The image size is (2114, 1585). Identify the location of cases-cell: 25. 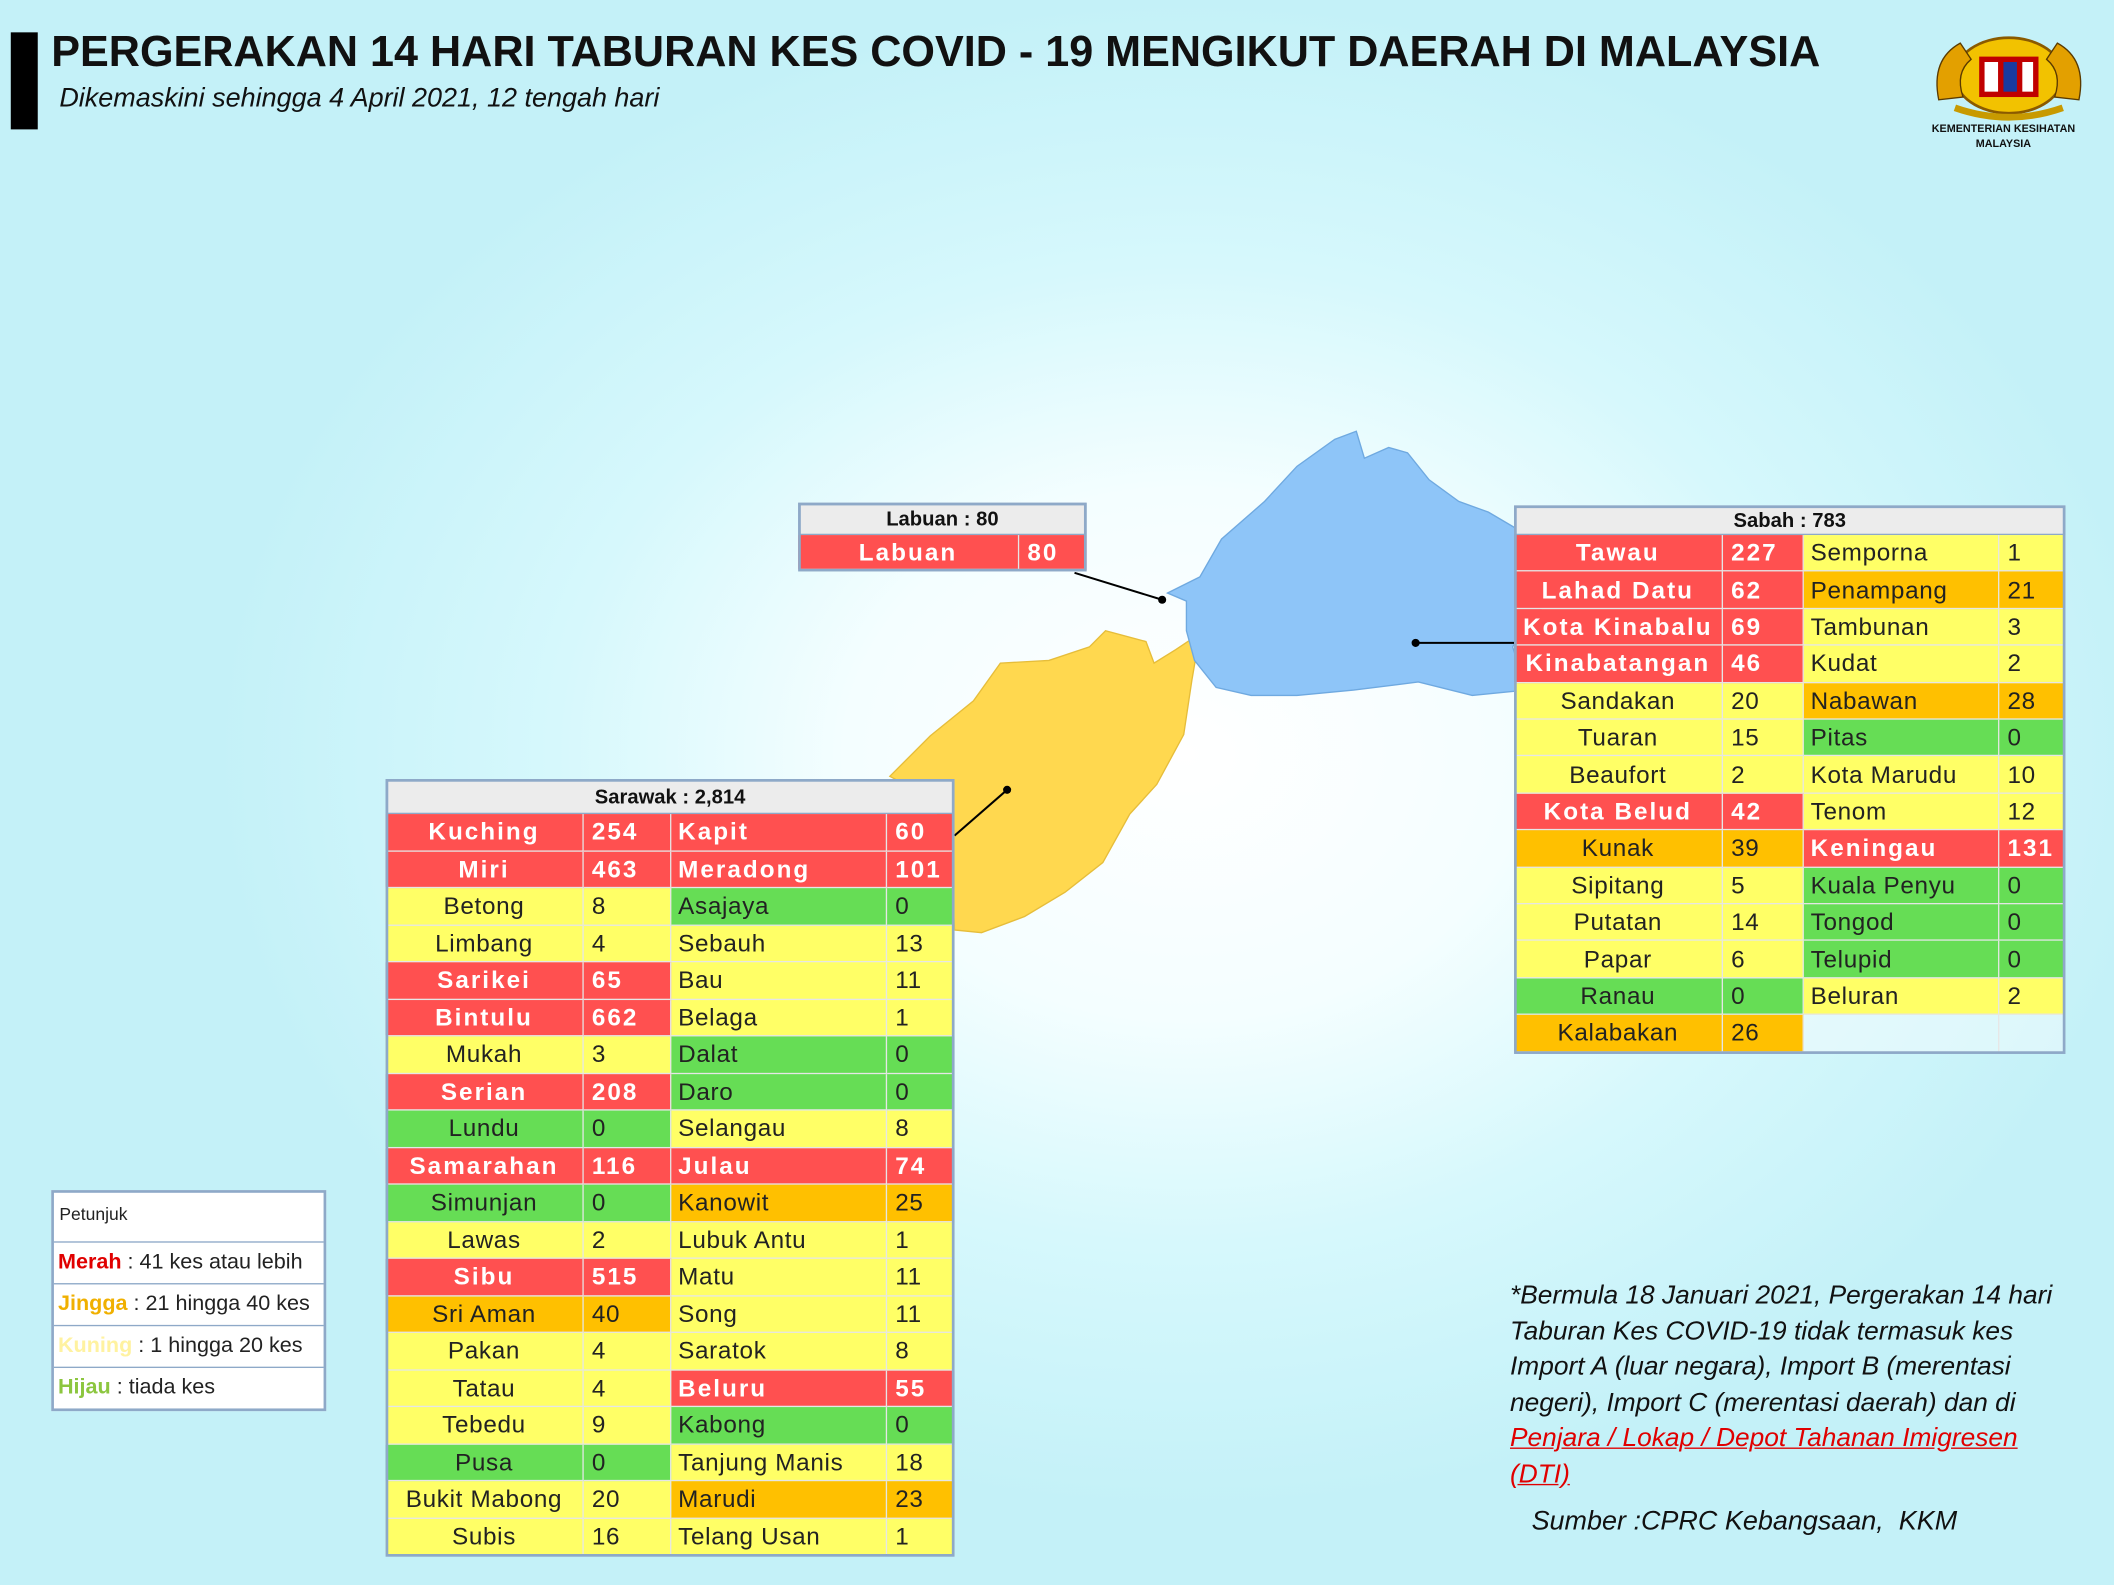
(921, 1203).